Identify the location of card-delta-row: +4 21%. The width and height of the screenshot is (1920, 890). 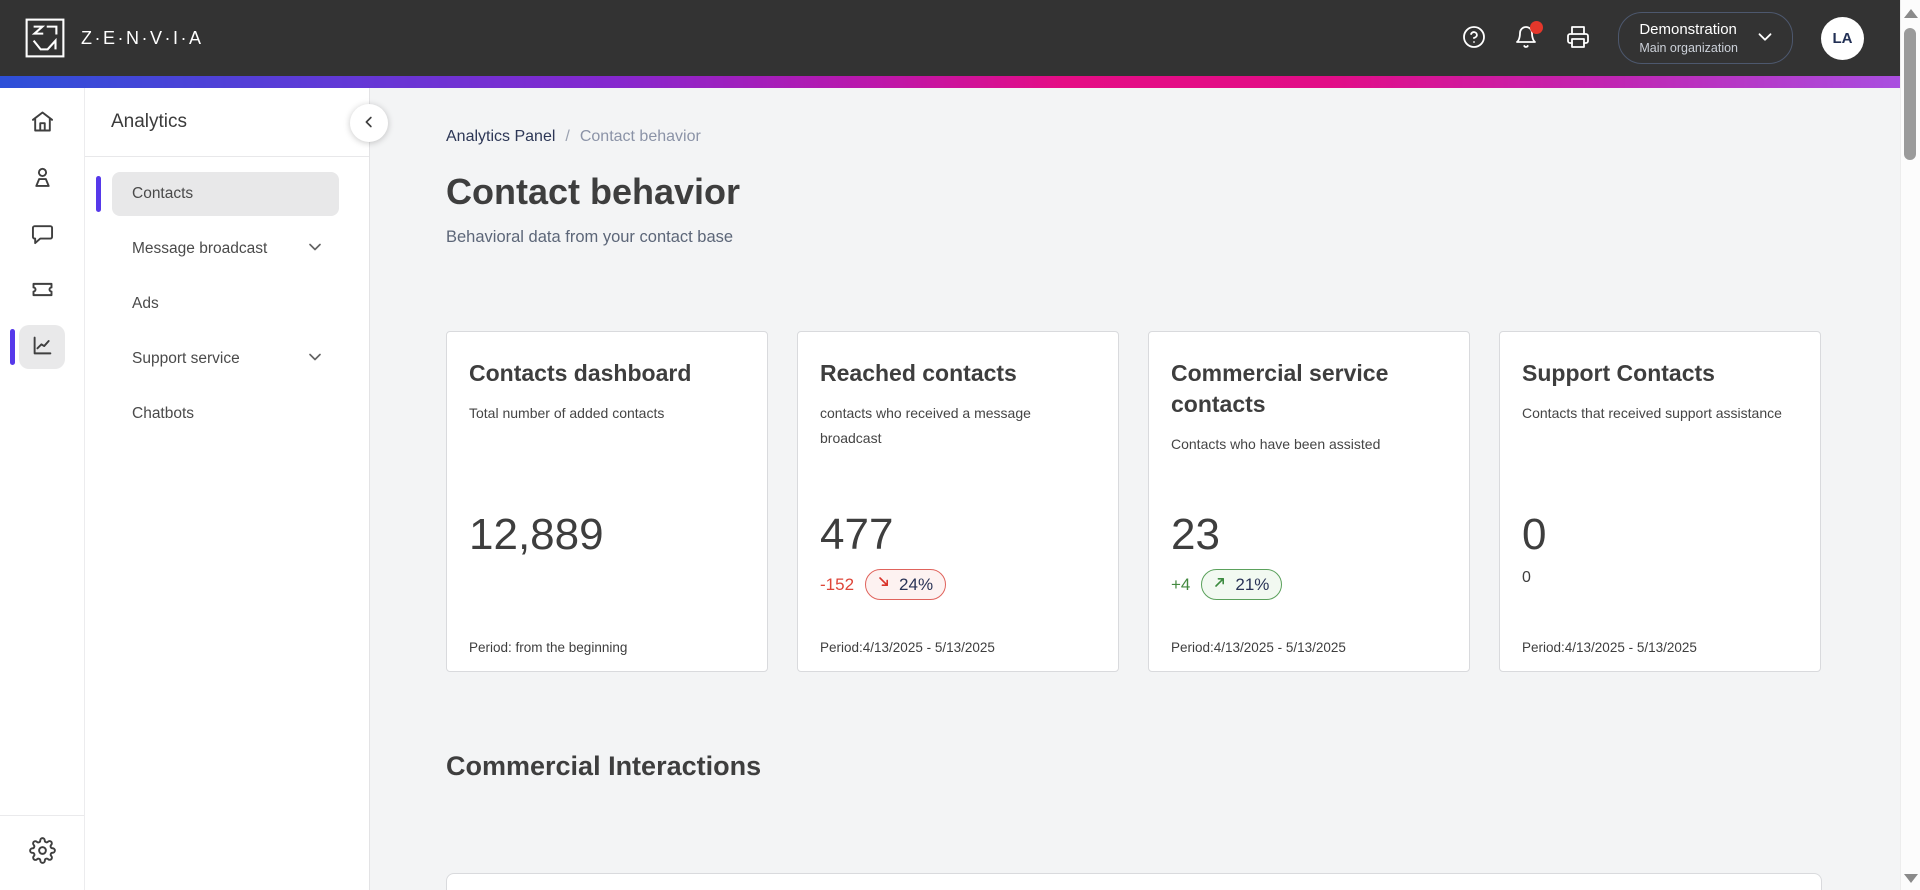
(1227, 584).